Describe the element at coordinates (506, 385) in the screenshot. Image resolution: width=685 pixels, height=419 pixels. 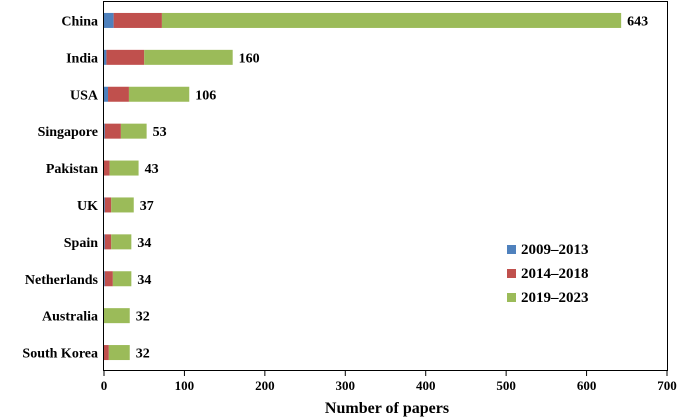
I see `x-tick-label: 500` at that location.